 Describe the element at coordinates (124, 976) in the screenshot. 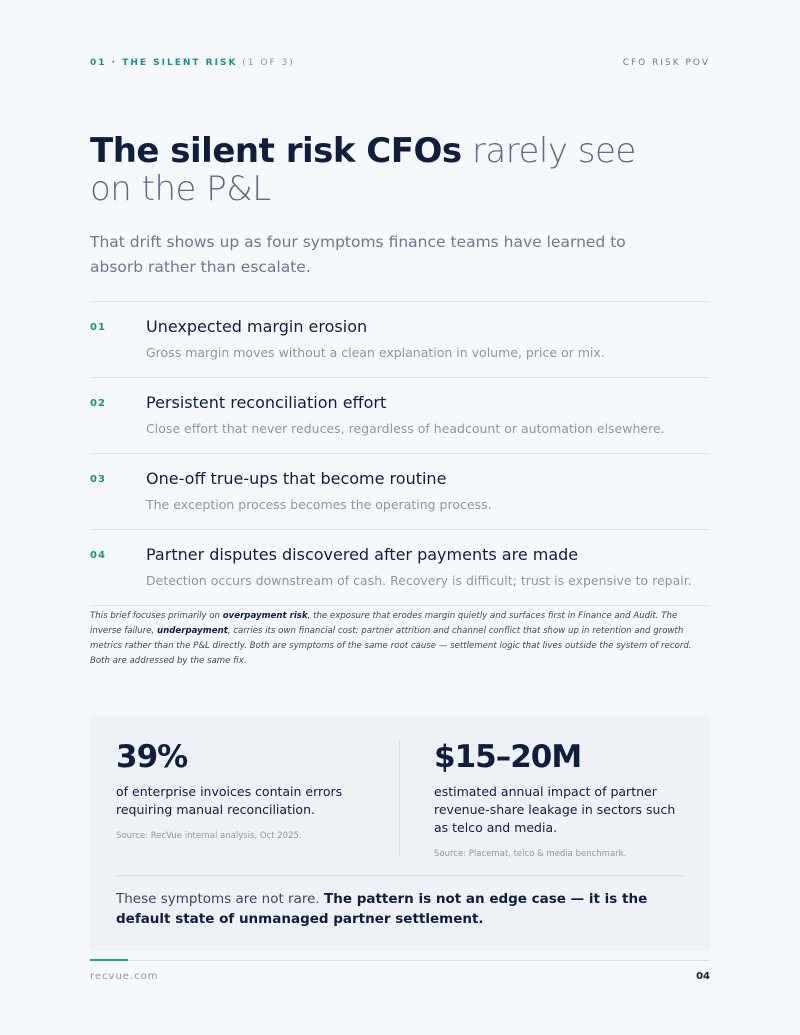

I see `footer-site: recvue.com` at that location.